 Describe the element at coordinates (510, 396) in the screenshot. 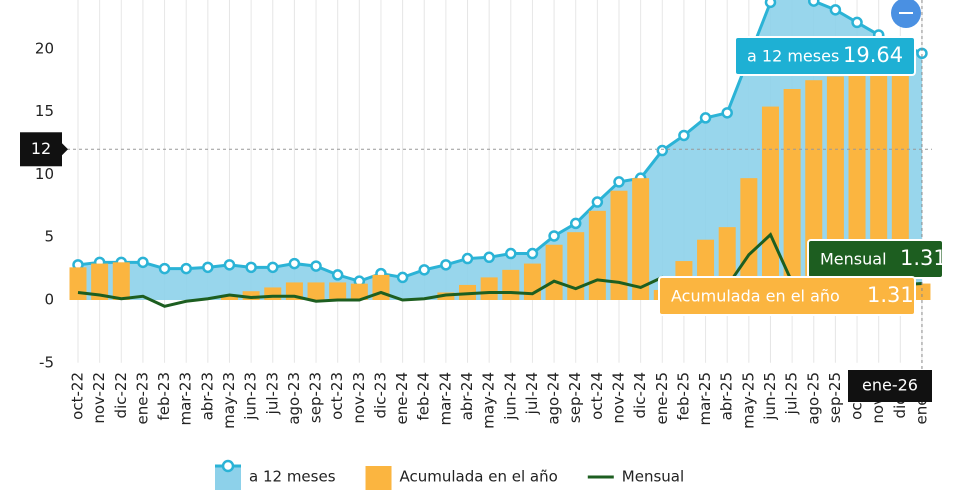

I see `x-tick-label: jun-24` at that location.